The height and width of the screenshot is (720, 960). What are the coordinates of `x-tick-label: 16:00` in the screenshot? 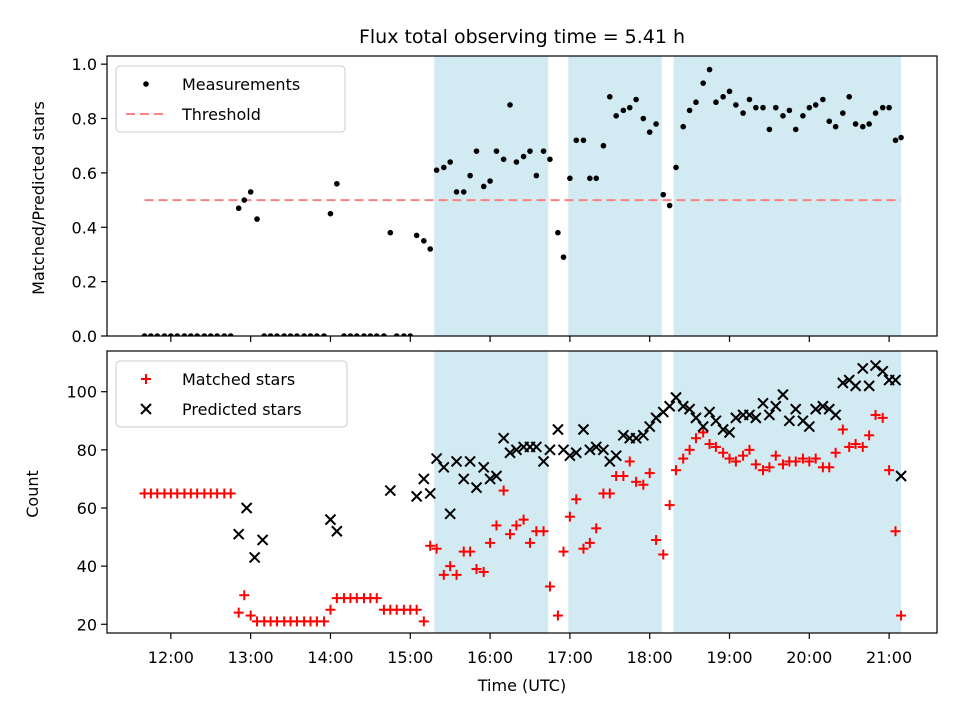 It's located at (490, 657).